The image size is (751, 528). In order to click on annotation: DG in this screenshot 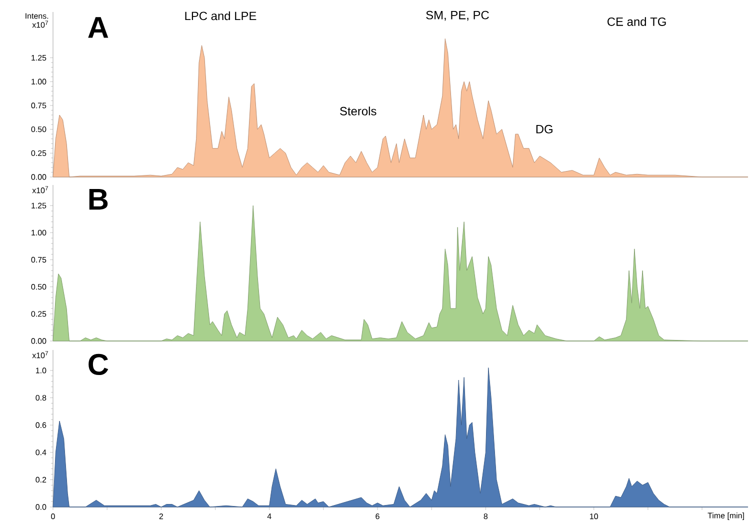, I will do `click(544, 129)`.